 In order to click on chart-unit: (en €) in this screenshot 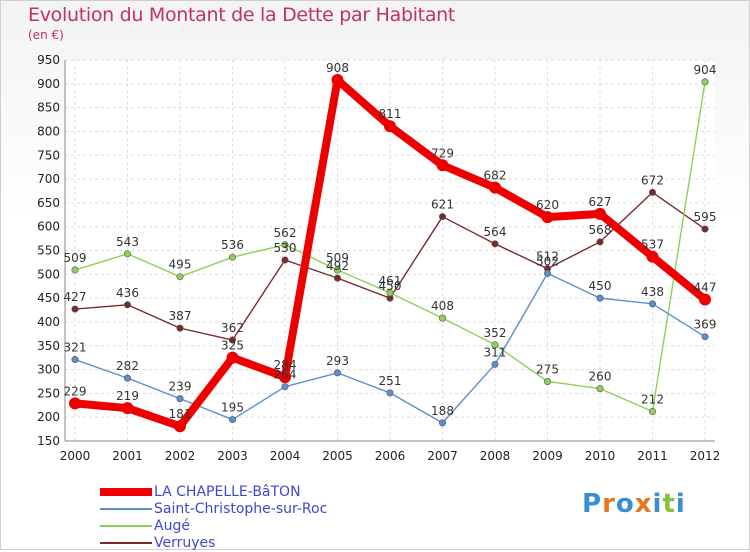, I will do `click(46, 35)`.